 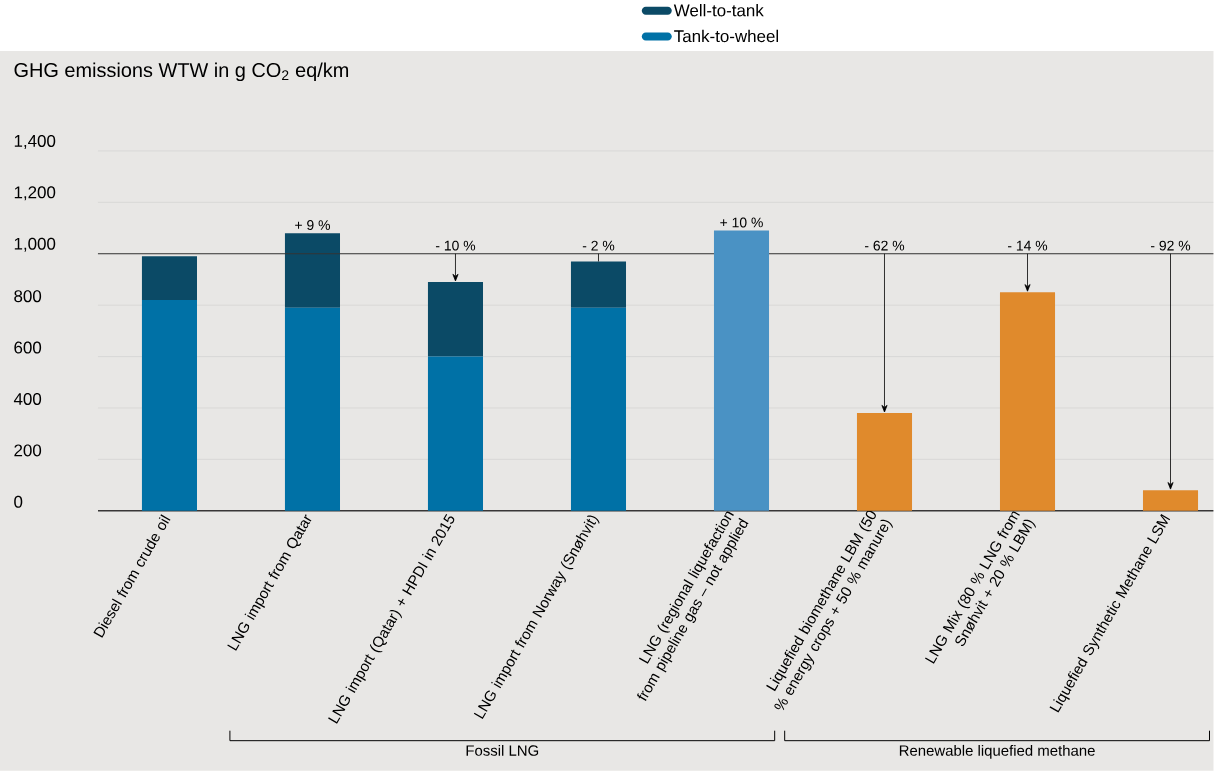 I want to click on y-tick-label: 1,400, so click(x=35, y=142).